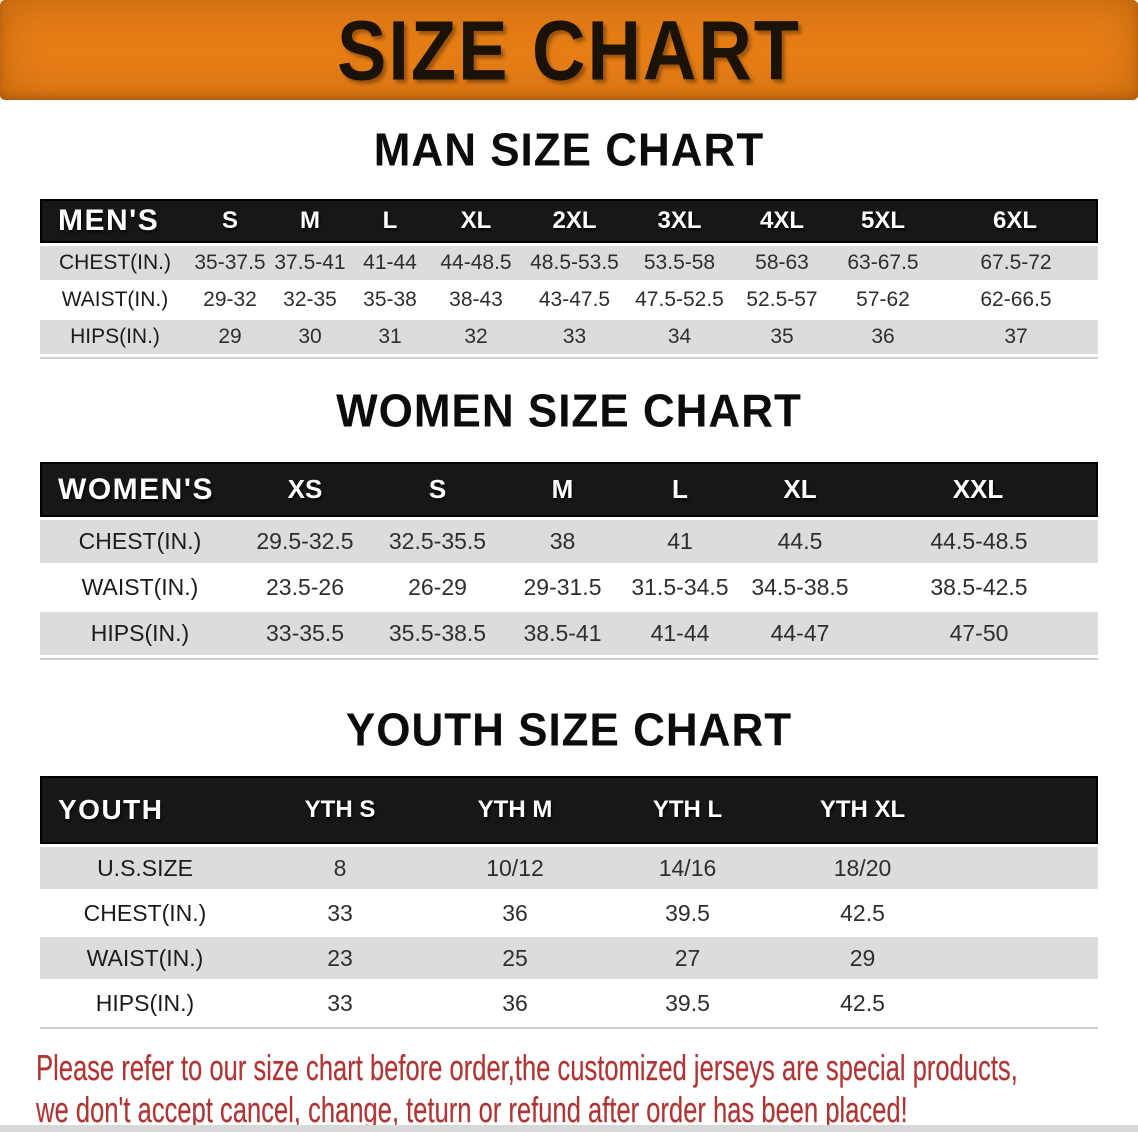  What do you see at coordinates (680, 587) in the screenshot?
I see `size-value: 31.5-34.5` at bounding box center [680, 587].